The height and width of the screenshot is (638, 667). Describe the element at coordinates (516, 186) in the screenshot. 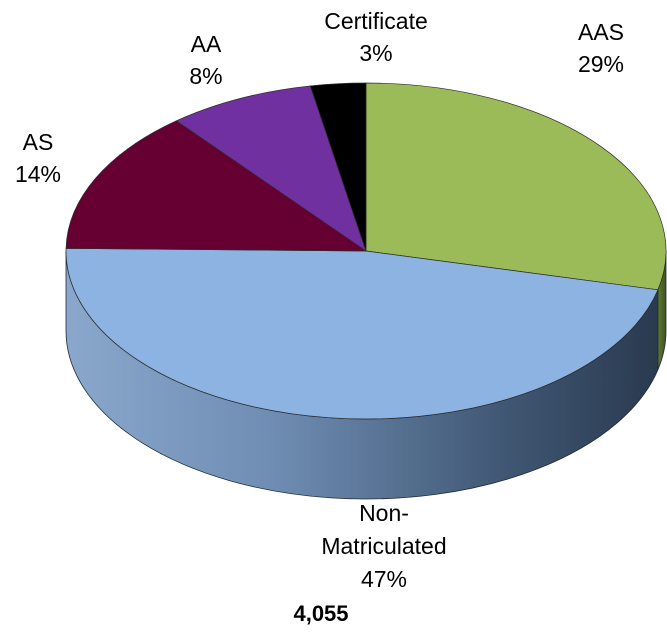

I see `pie-slice-aas` at that location.